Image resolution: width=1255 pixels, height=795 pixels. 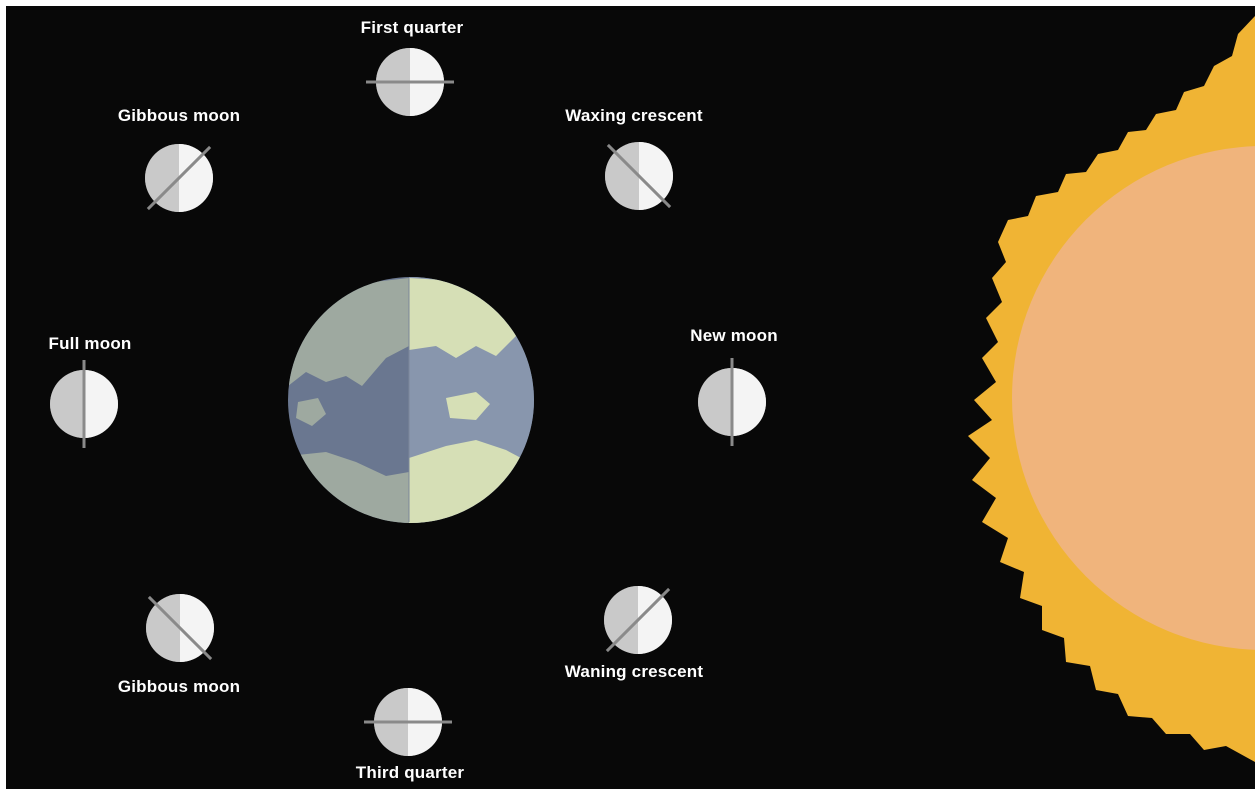 I want to click on label-waning-crescent: Waning crescent, so click(x=634, y=671).